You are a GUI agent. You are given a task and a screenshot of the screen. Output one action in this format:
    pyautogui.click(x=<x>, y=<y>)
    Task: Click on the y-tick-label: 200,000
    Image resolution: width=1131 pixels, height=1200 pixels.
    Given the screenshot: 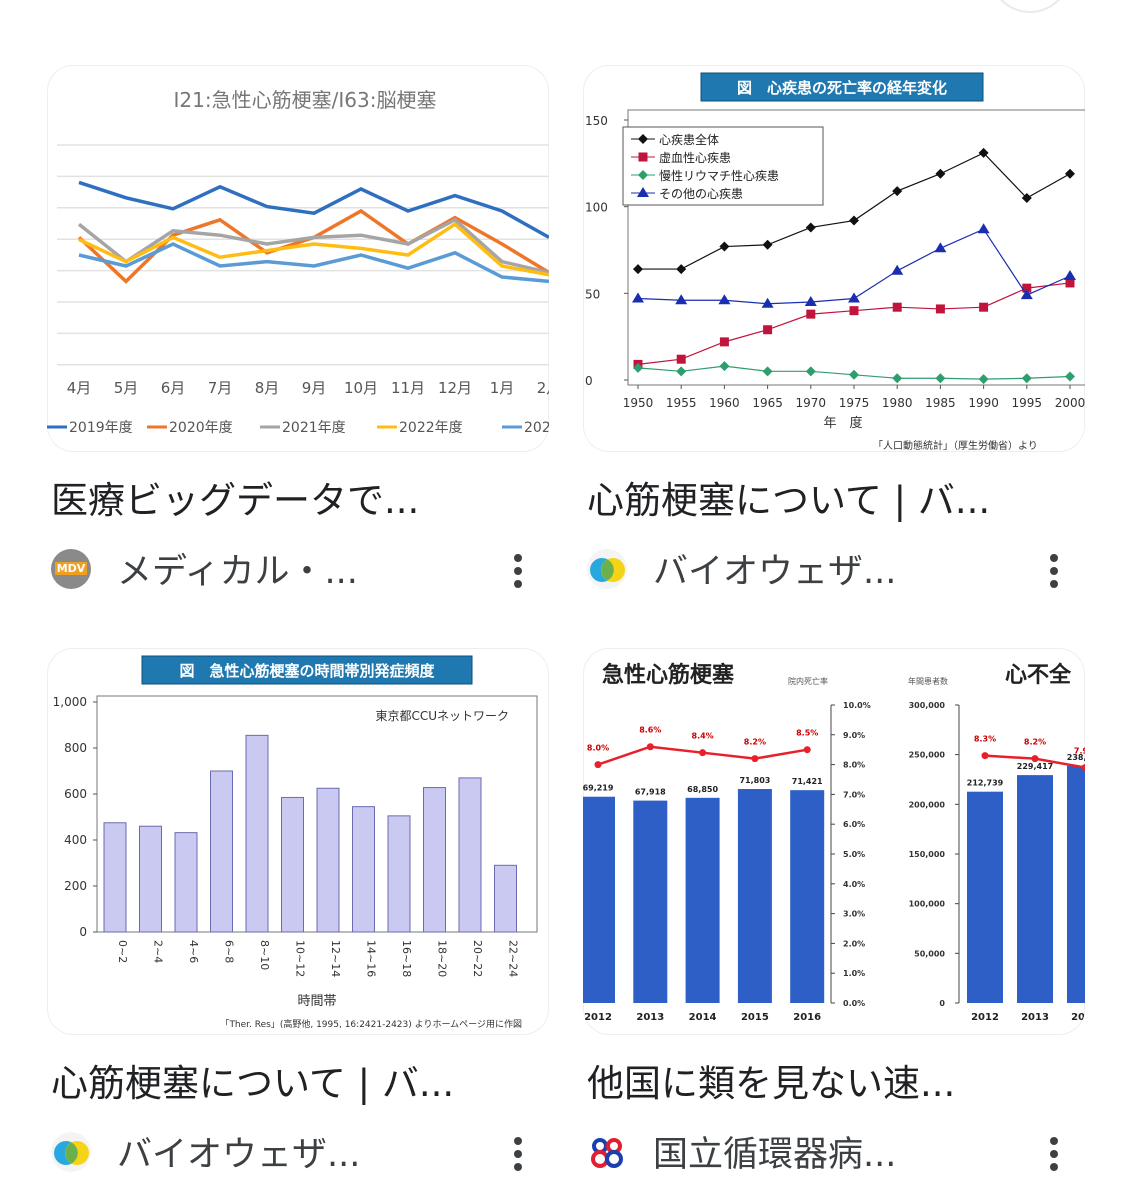 What is the action you would take?
    pyautogui.click(x=927, y=804)
    